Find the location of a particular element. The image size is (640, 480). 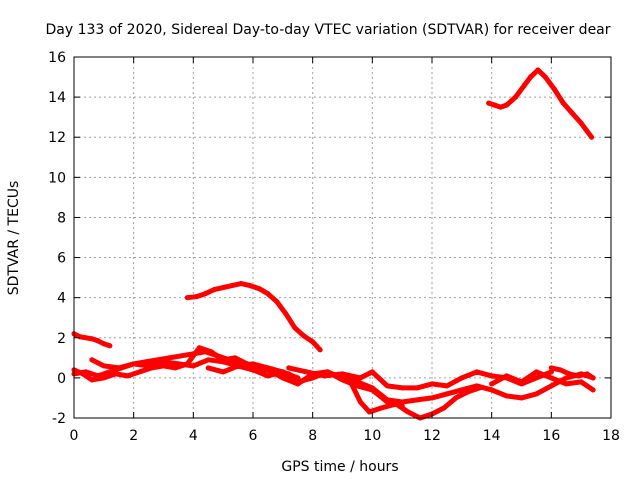

y-tick-label: -2 is located at coordinates (59, 419).